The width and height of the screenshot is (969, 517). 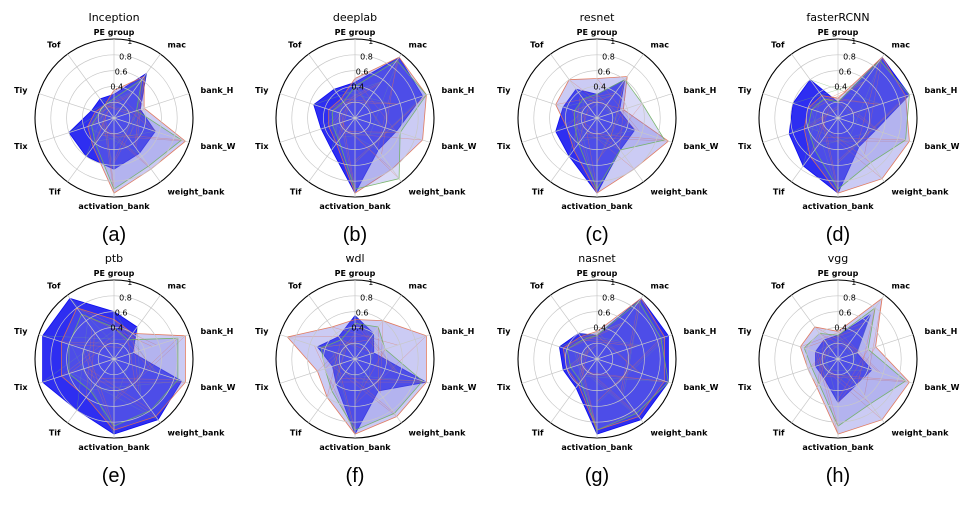 What do you see at coordinates (113, 17) in the screenshot?
I see `panel-title: Inception` at bounding box center [113, 17].